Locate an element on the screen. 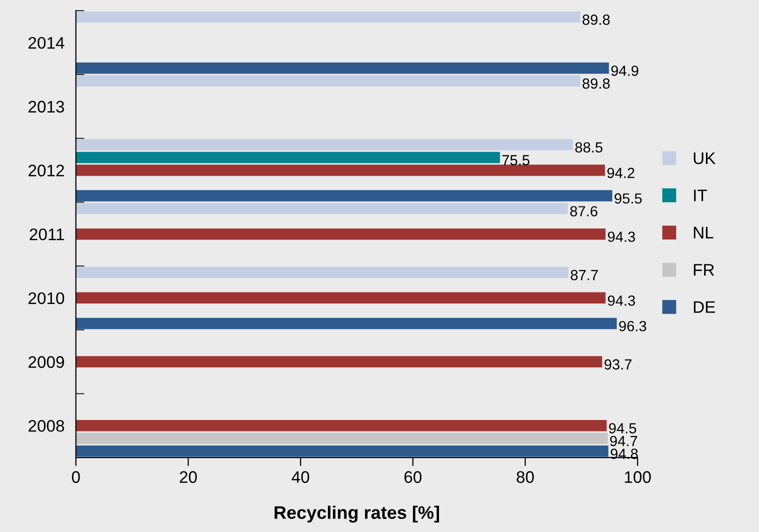 This screenshot has height=532, width=759. y-tick-label: 2014 is located at coordinates (46, 42).